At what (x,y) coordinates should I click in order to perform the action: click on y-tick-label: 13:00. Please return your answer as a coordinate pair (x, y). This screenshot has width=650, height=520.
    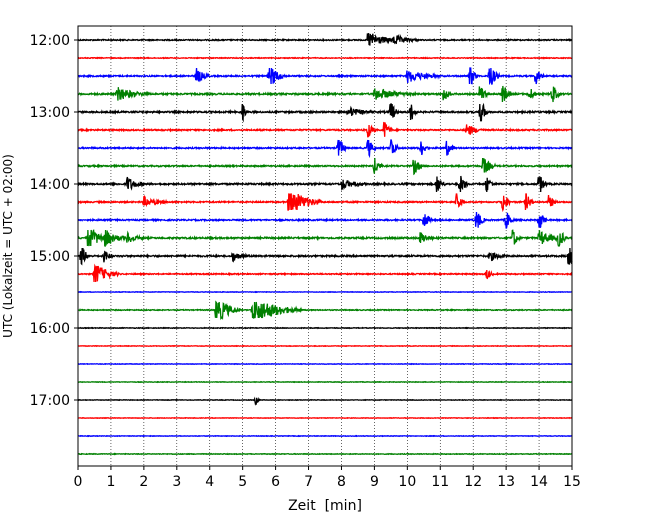
    Looking at the image, I should click on (50, 113).